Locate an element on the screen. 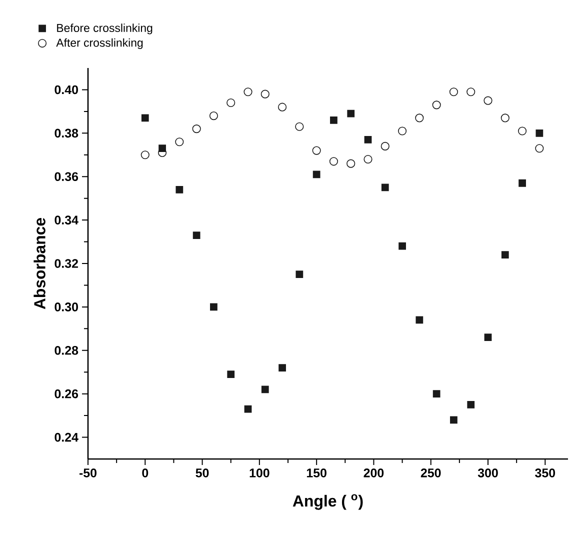  x-tick-label: 50 is located at coordinates (202, 473).